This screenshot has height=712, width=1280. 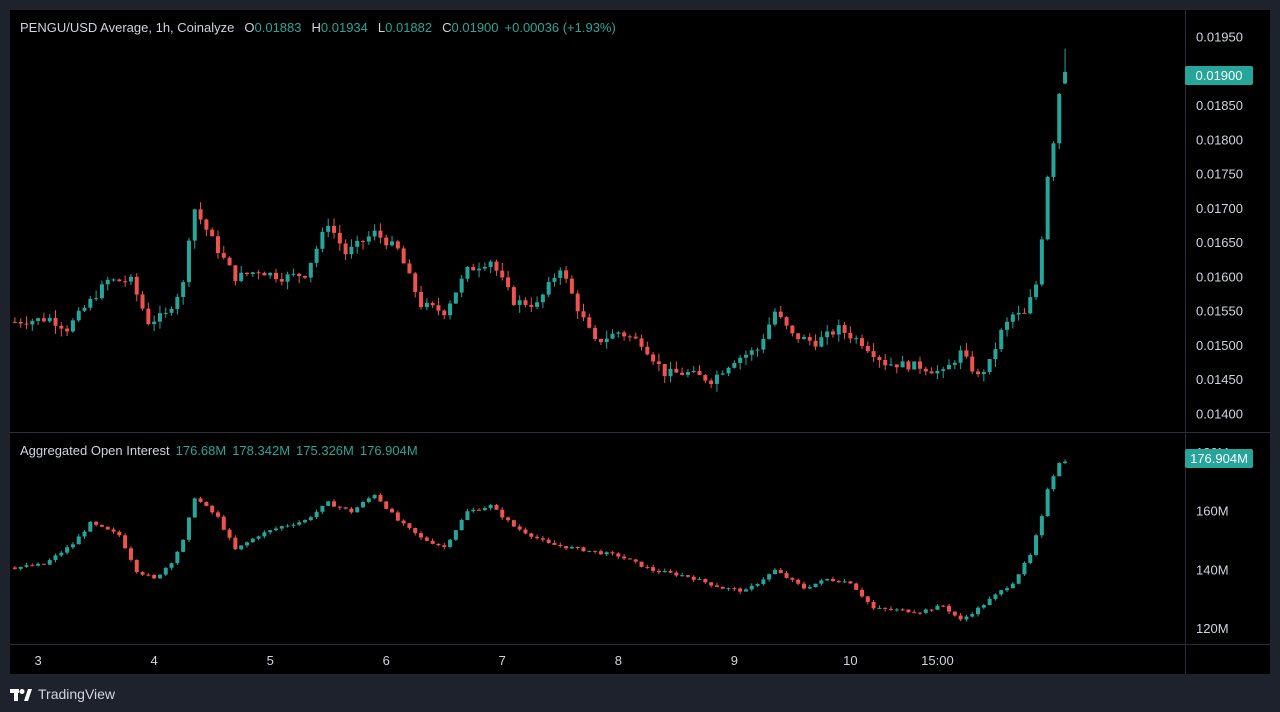 I want to click on price-tick-7: 0.01600, so click(x=1219, y=276).